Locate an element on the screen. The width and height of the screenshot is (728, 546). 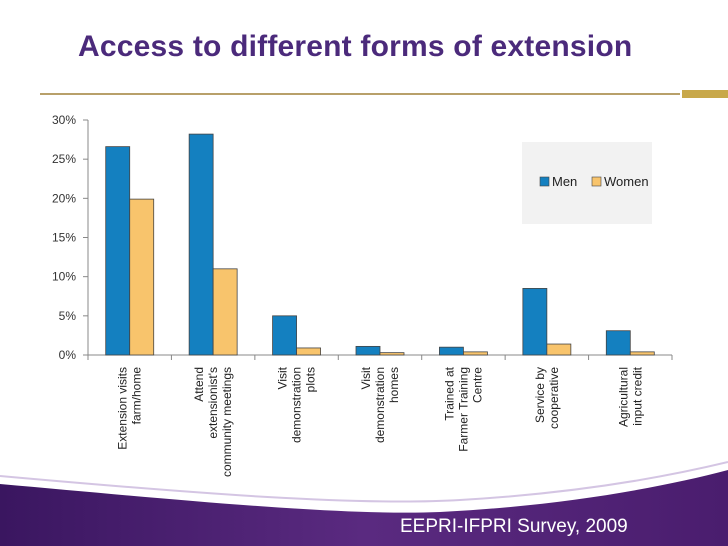
legend-swatch-women is located at coordinates (596, 181).